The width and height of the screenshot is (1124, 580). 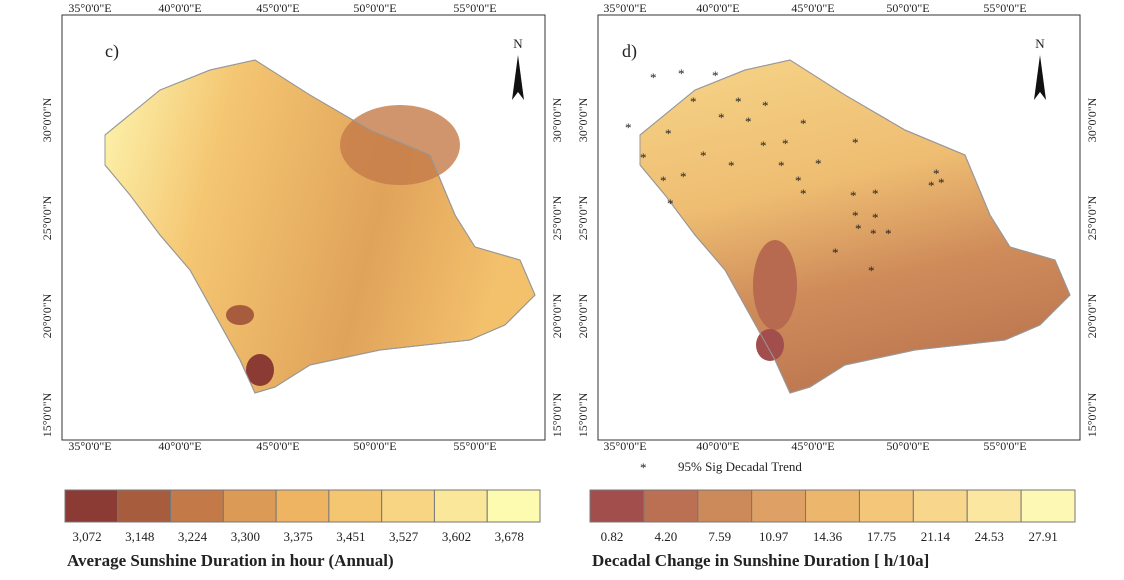 I want to click on legend-break: 7.59, so click(x=719, y=536).